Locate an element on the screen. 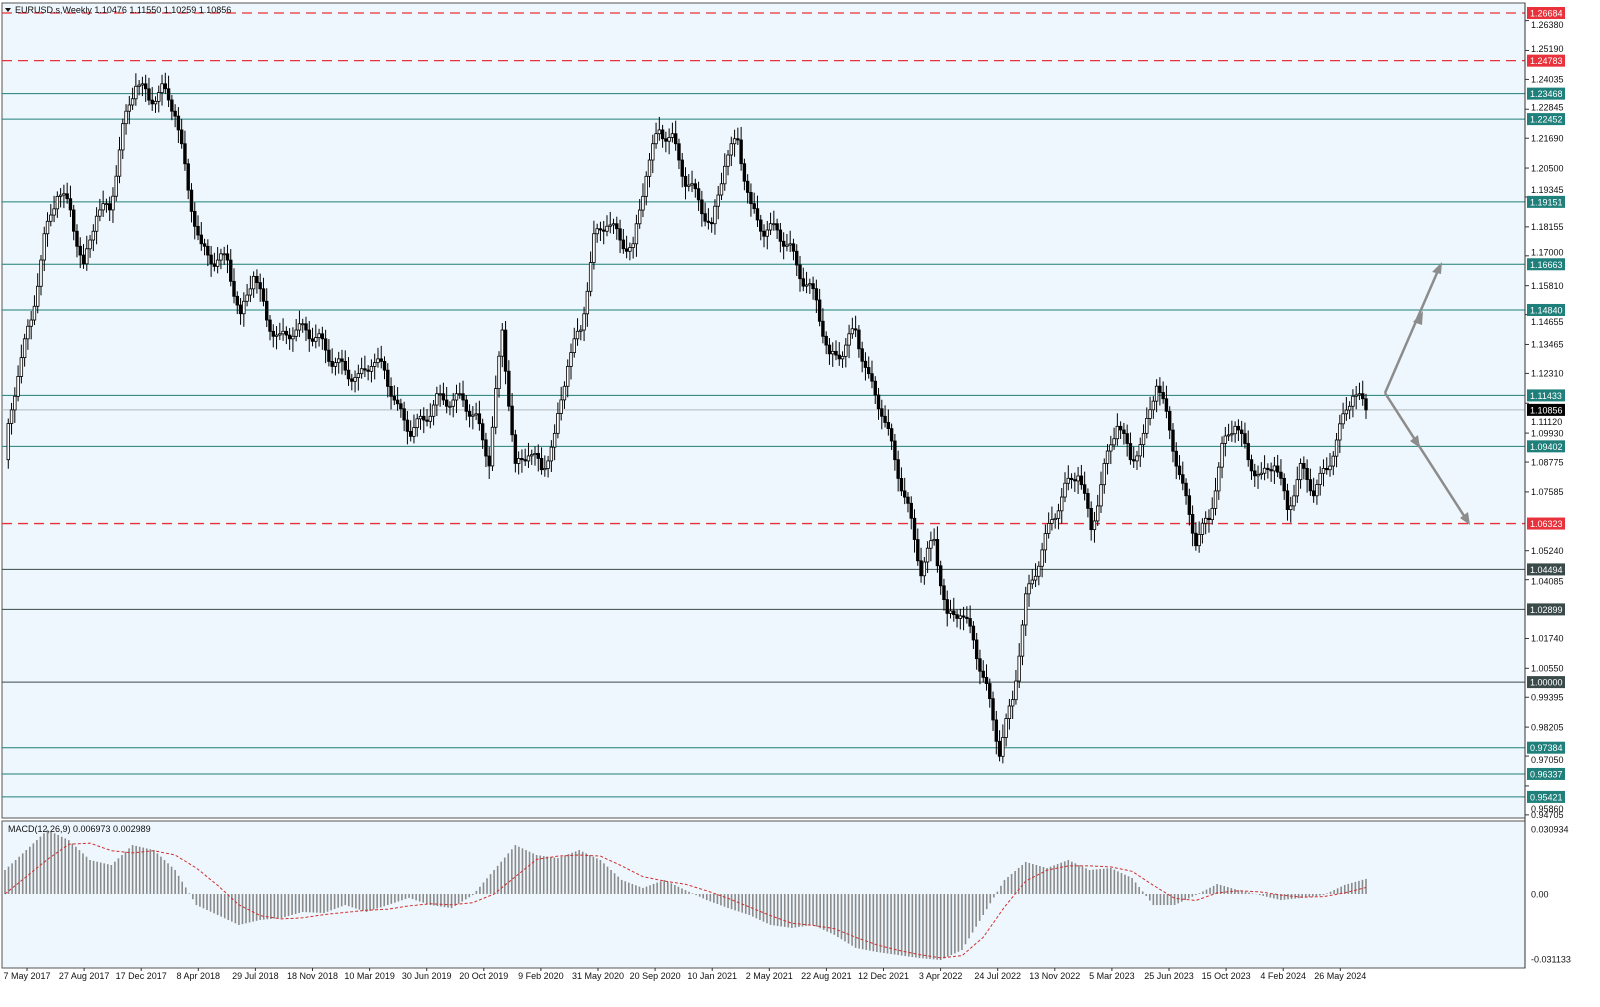 Image resolution: width=1600 pixels, height=1007 pixels. down-arrow-head is located at coordinates (1465, 518).